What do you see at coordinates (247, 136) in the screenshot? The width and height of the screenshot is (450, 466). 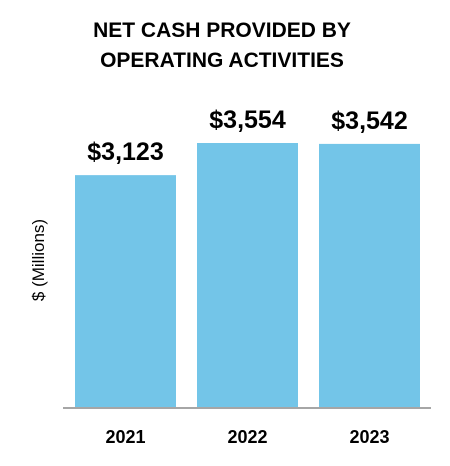 I see `value-labels-group: $3,123 $3,554 $3,542` at bounding box center [247, 136].